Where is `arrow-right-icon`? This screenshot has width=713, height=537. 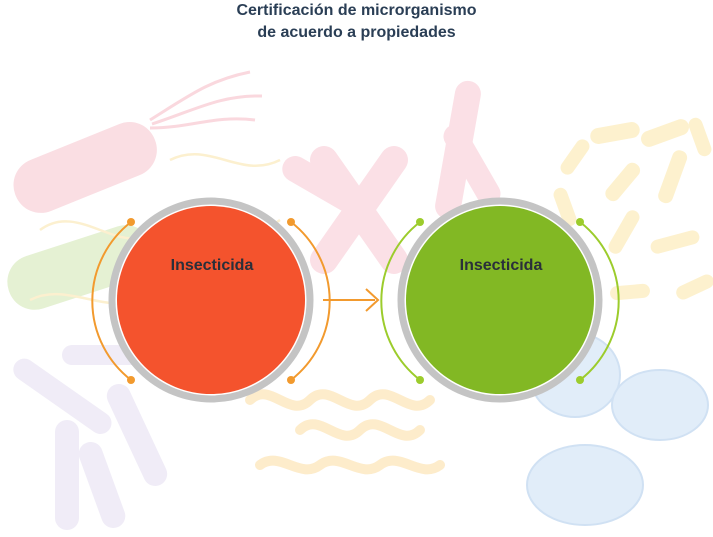
arrow-right-icon is located at coordinates (351, 300).